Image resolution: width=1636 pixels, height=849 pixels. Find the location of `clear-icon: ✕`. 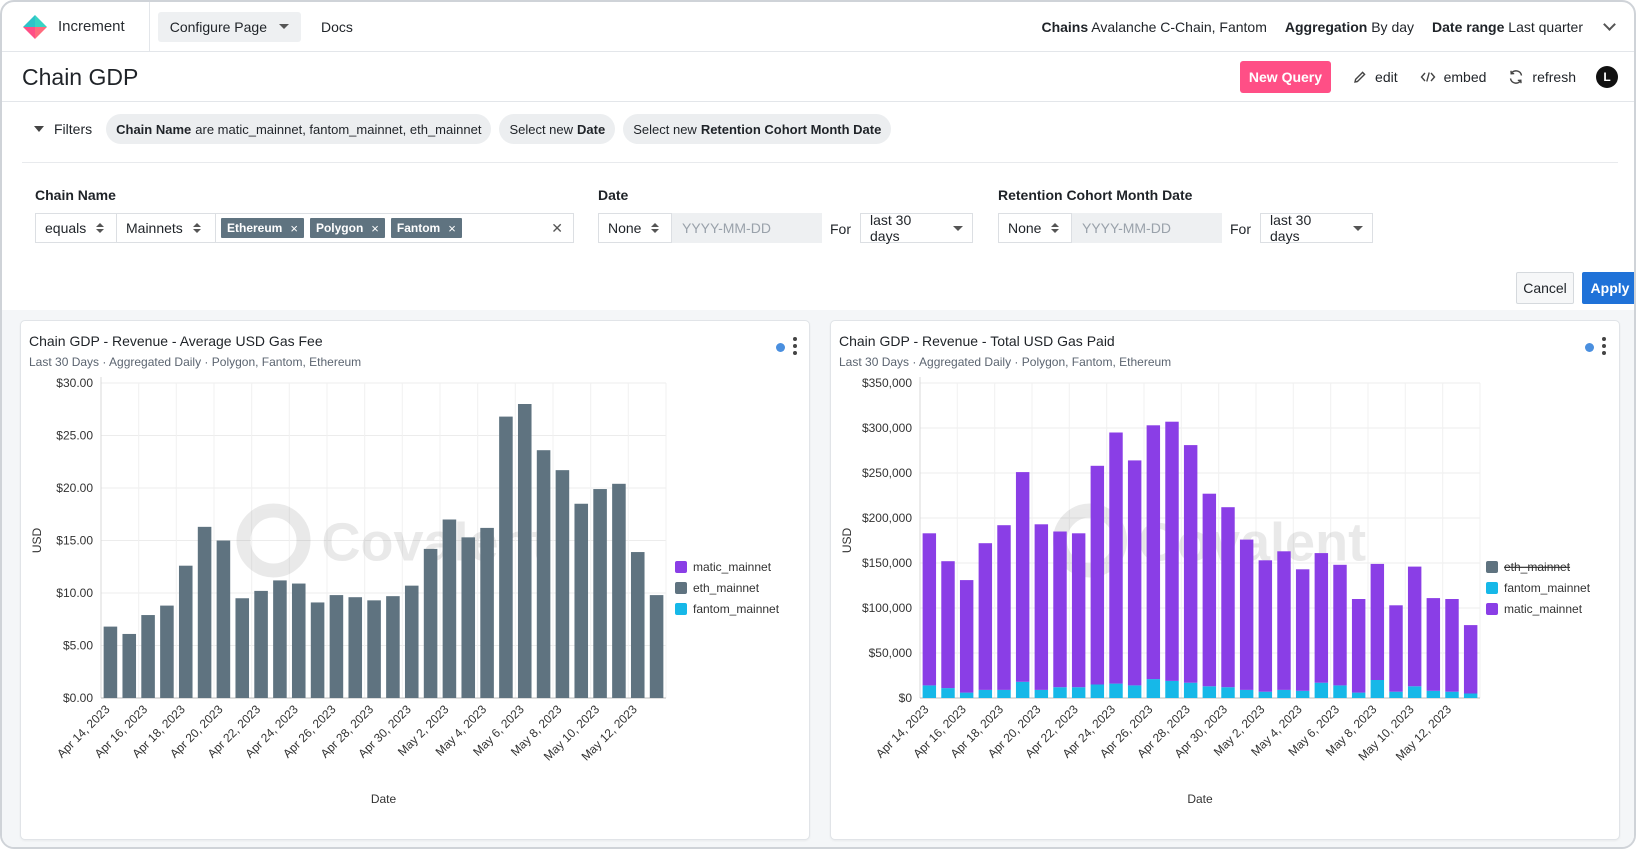

clear-icon: ✕ is located at coordinates (557, 227).